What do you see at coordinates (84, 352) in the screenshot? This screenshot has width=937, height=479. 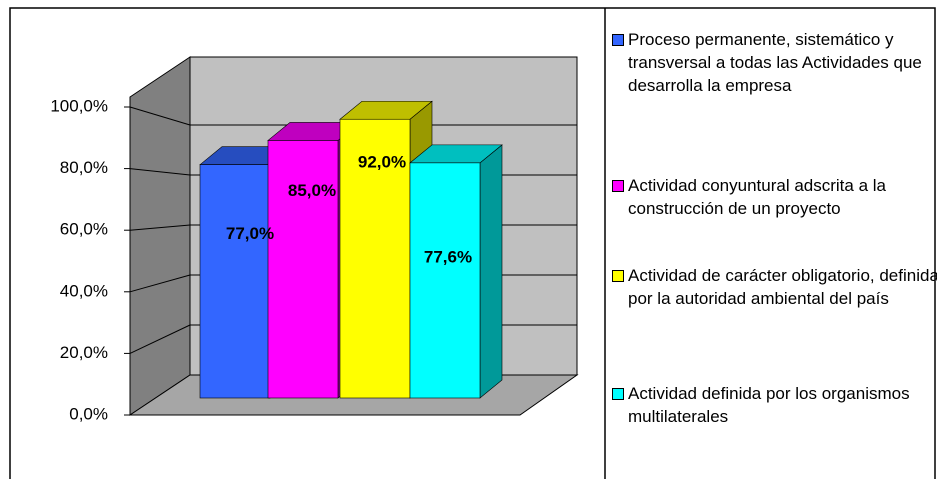 I see `y-tick-label: 20,0%` at bounding box center [84, 352].